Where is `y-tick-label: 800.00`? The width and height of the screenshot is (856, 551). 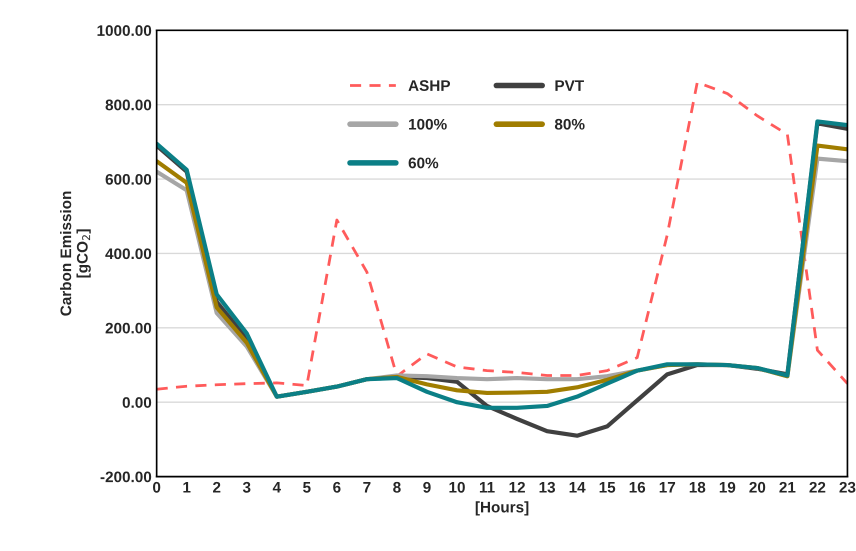 y-tick-label: 800.00 is located at coordinates (129, 105).